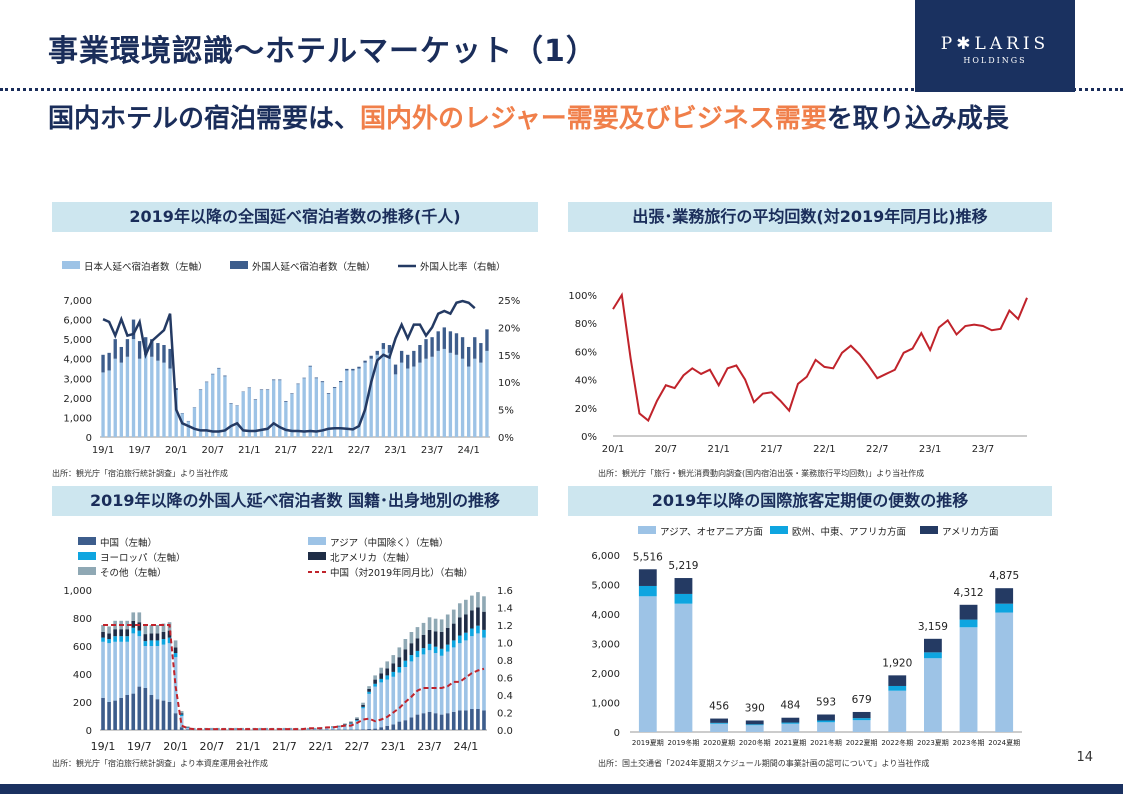  What do you see at coordinates (605, 645) in the screenshot?
I see `y-tick-label: 3,000` at bounding box center [605, 645].